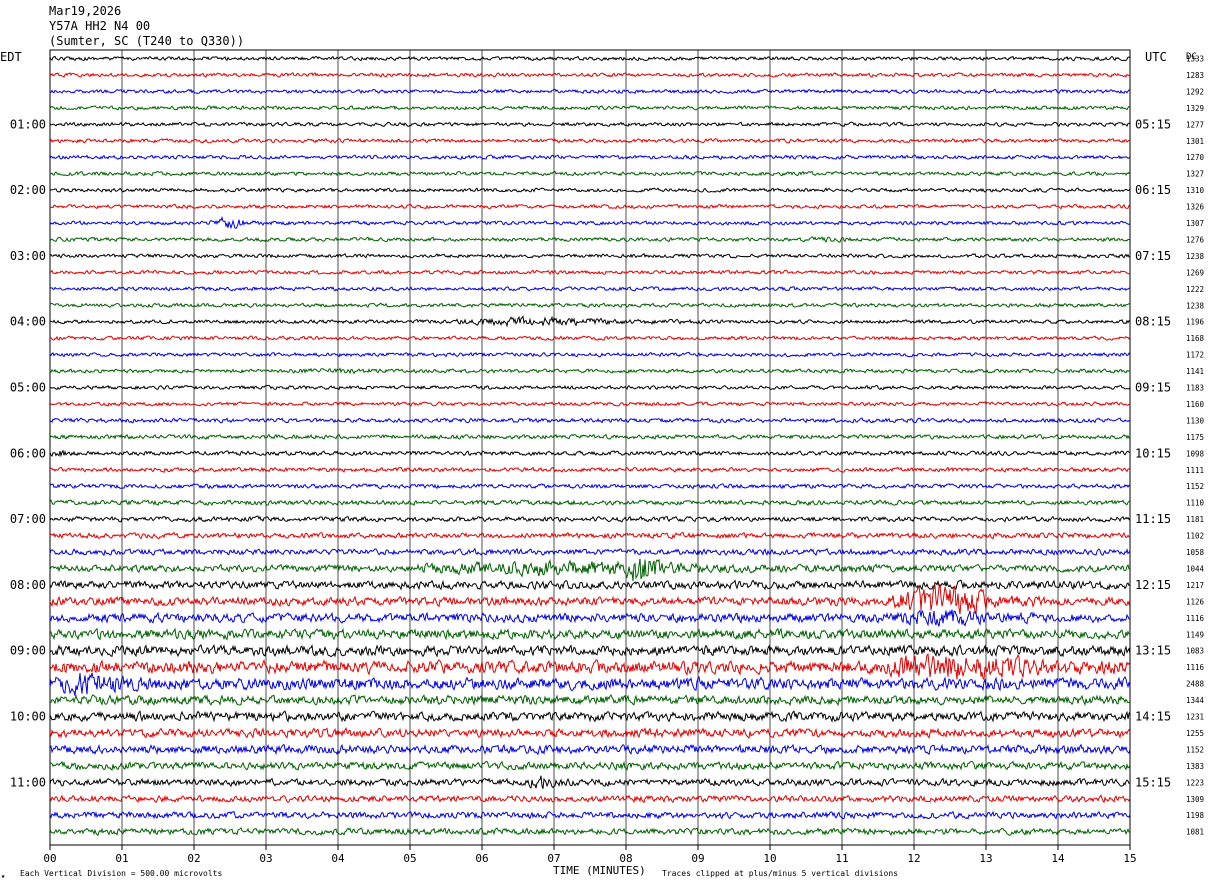 Image resolution: width=1210 pixels, height=886 pixels. Describe the element at coordinates (1195, 766) in the screenshot. I see `dc-offset-value: 1383` at that location.